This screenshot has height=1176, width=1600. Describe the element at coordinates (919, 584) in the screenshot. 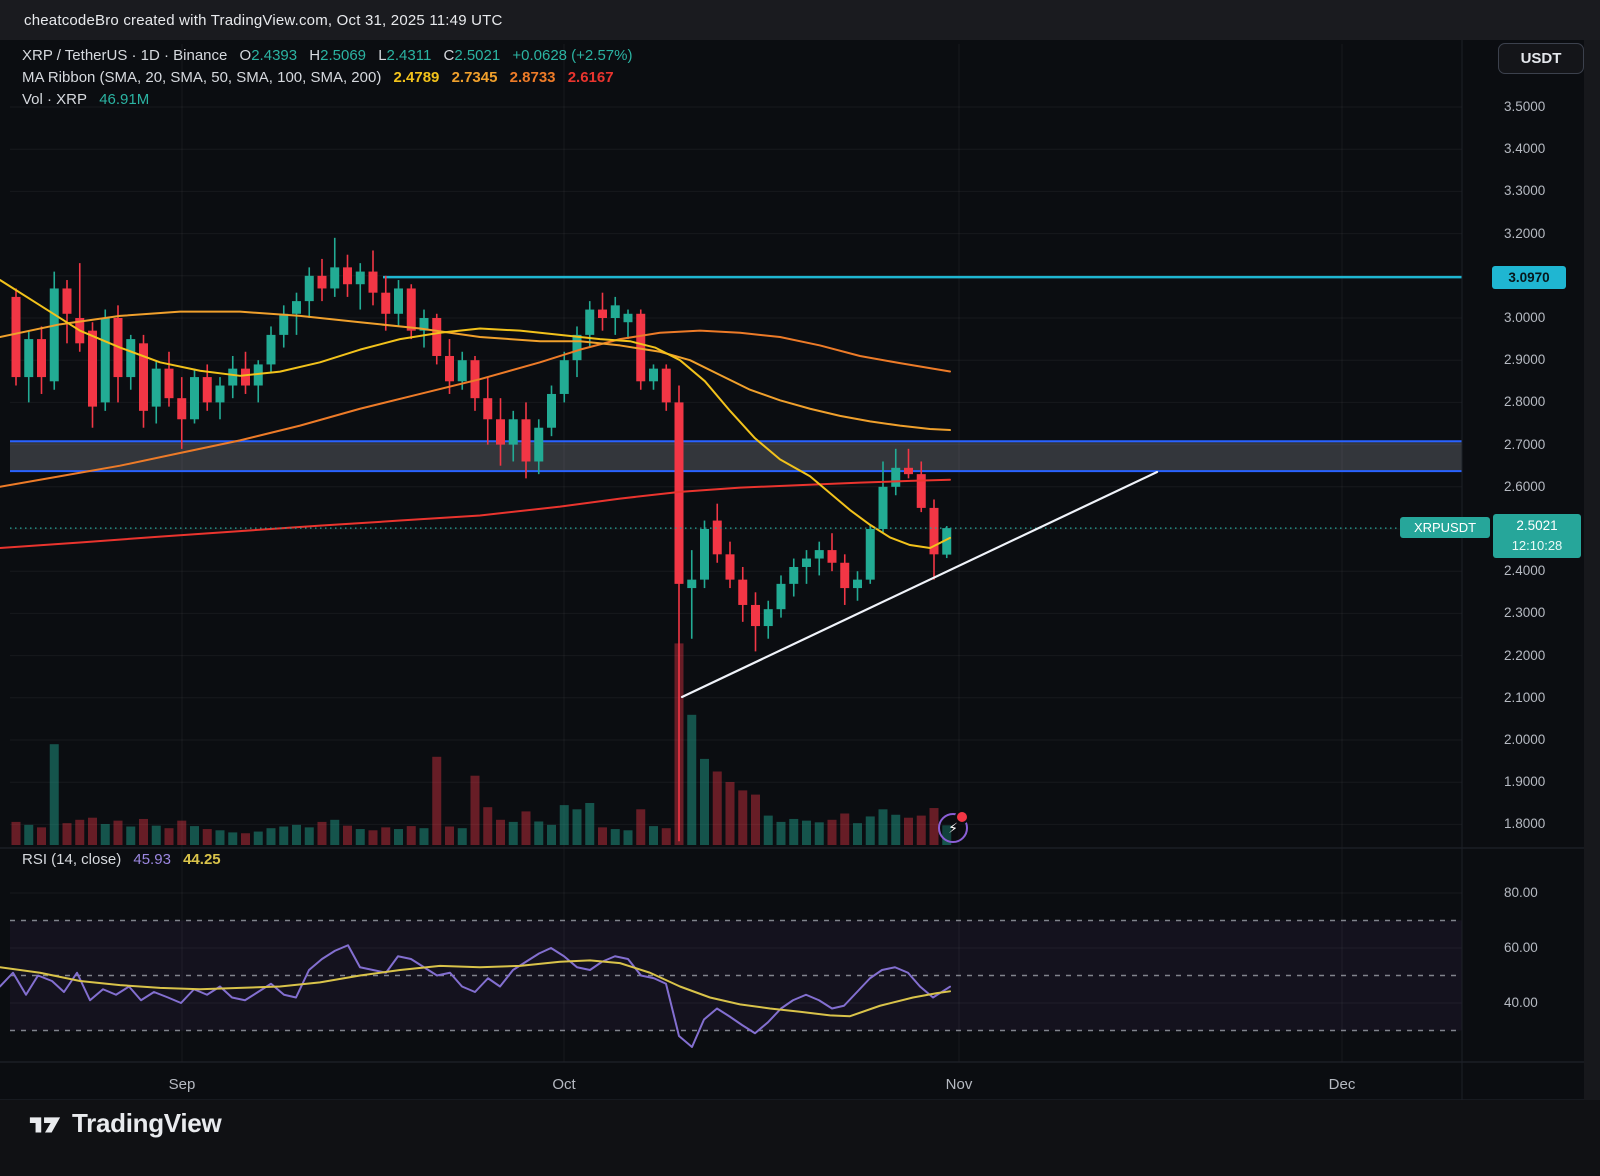

I see `ascending-trendline` at that location.